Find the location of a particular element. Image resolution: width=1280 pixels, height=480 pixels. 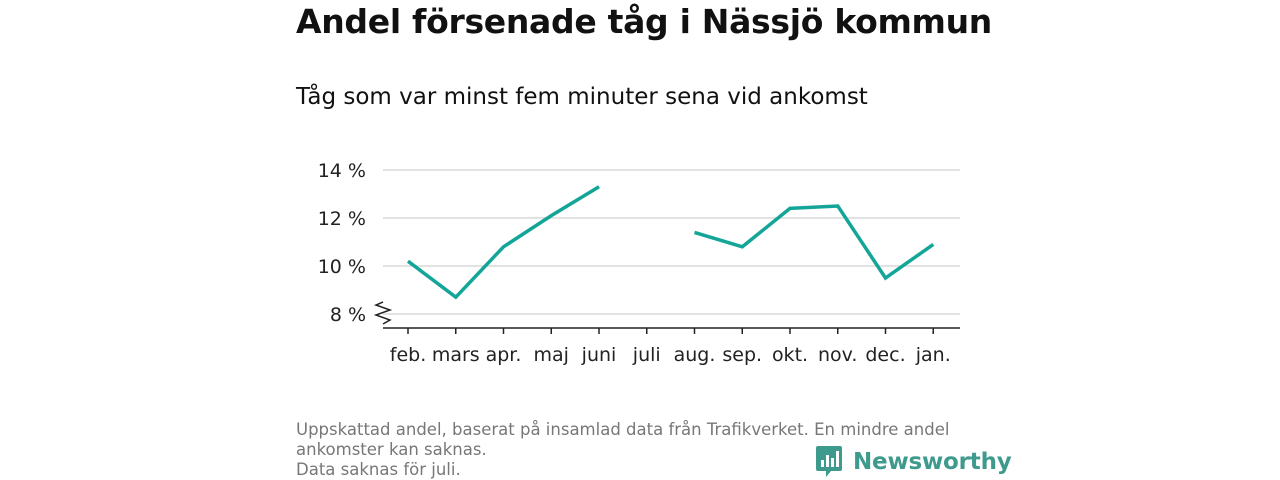

footnote-line-2: ankomster kan saknas. is located at coordinates (391, 449).